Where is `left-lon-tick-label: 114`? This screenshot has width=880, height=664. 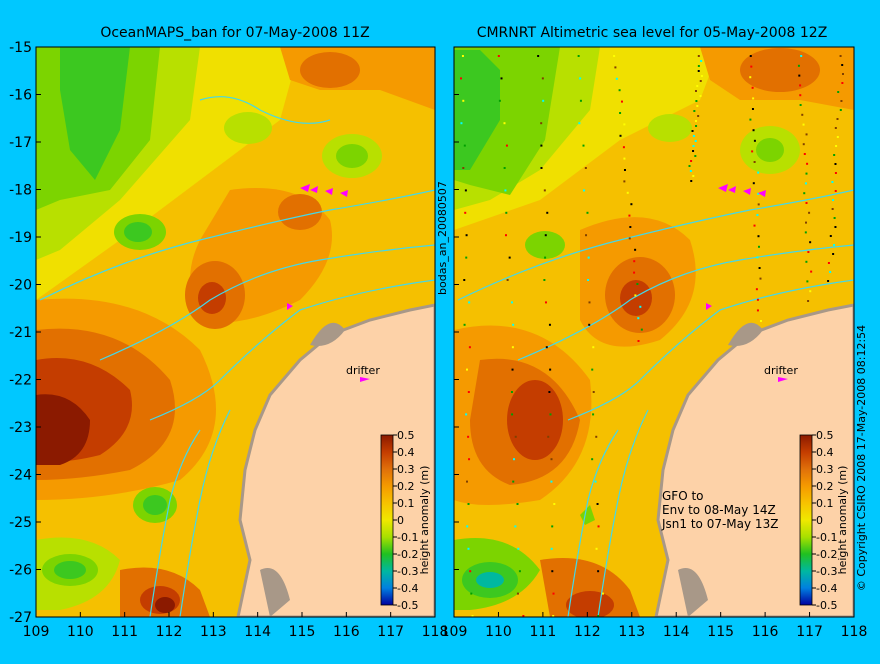 left-lon-tick-label: 114 is located at coordinates (257, 632).